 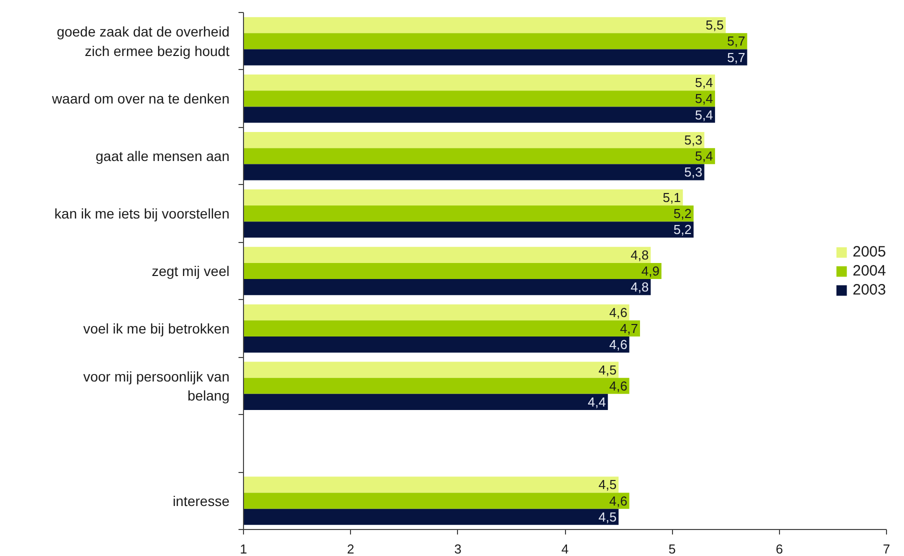 What do you see at coordinates (458, 549) in the screenshot?
I see `x-tick-label: 3` at bounding box center [458, 549].